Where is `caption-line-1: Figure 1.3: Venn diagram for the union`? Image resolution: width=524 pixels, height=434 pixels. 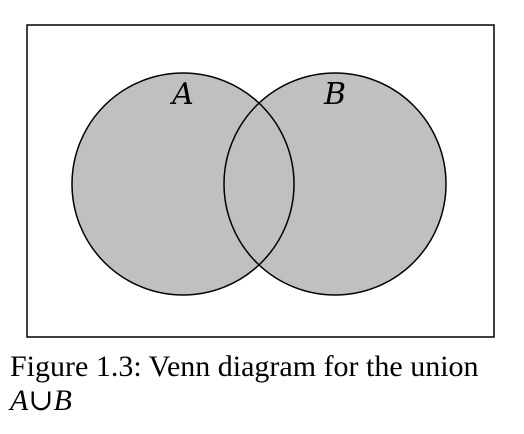
caption-line-1: Figure 1.3: Venn diagram for the union is located at coordinates (244, 366).